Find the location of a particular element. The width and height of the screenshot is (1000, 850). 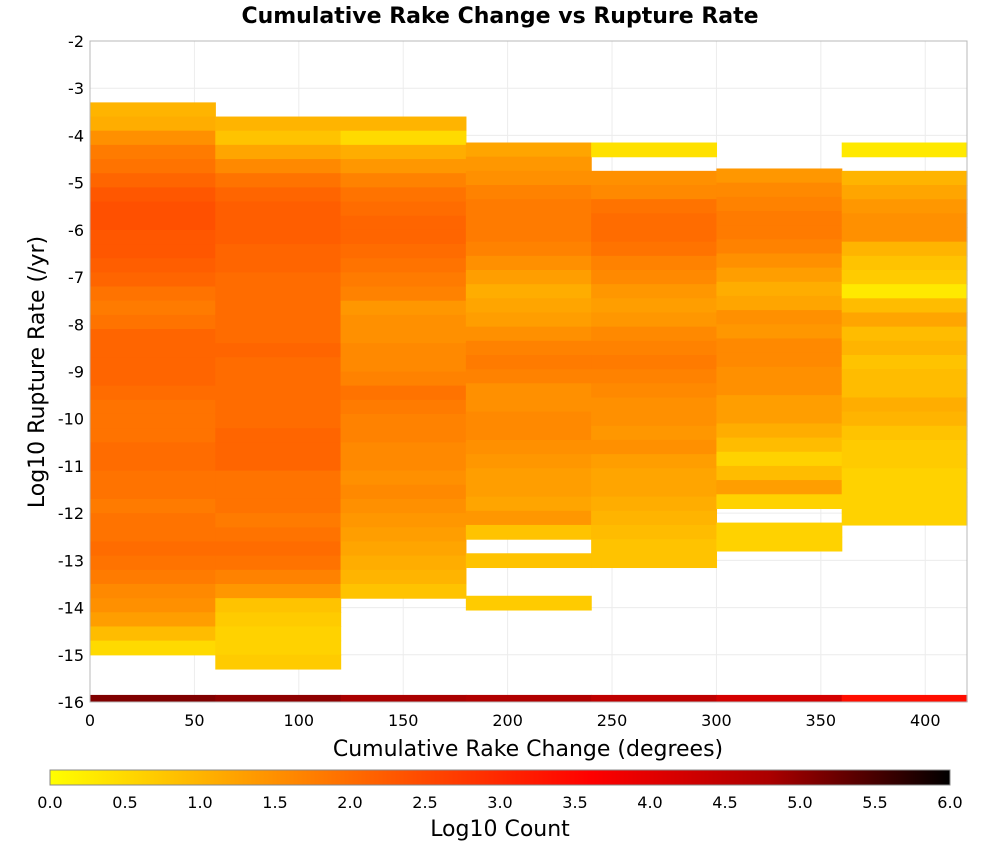

colorbar-tick-label: 5.0 is located at coordinates (799, 802).